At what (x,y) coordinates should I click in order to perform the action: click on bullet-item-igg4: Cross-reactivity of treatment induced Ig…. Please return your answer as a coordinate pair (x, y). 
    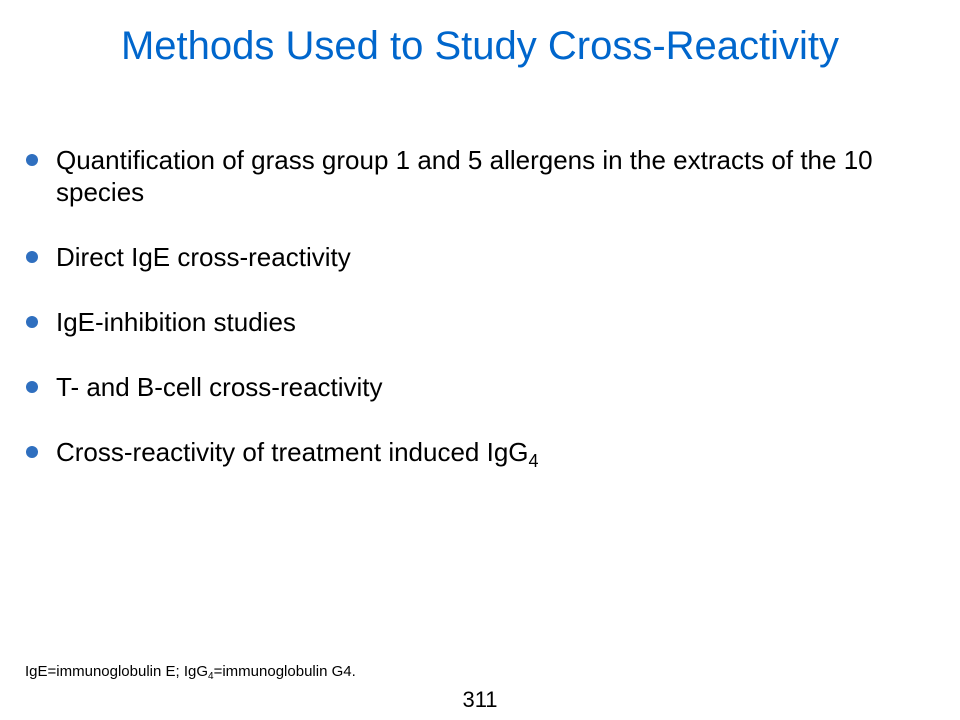
    Looking at the image, I should click on (481, 453).